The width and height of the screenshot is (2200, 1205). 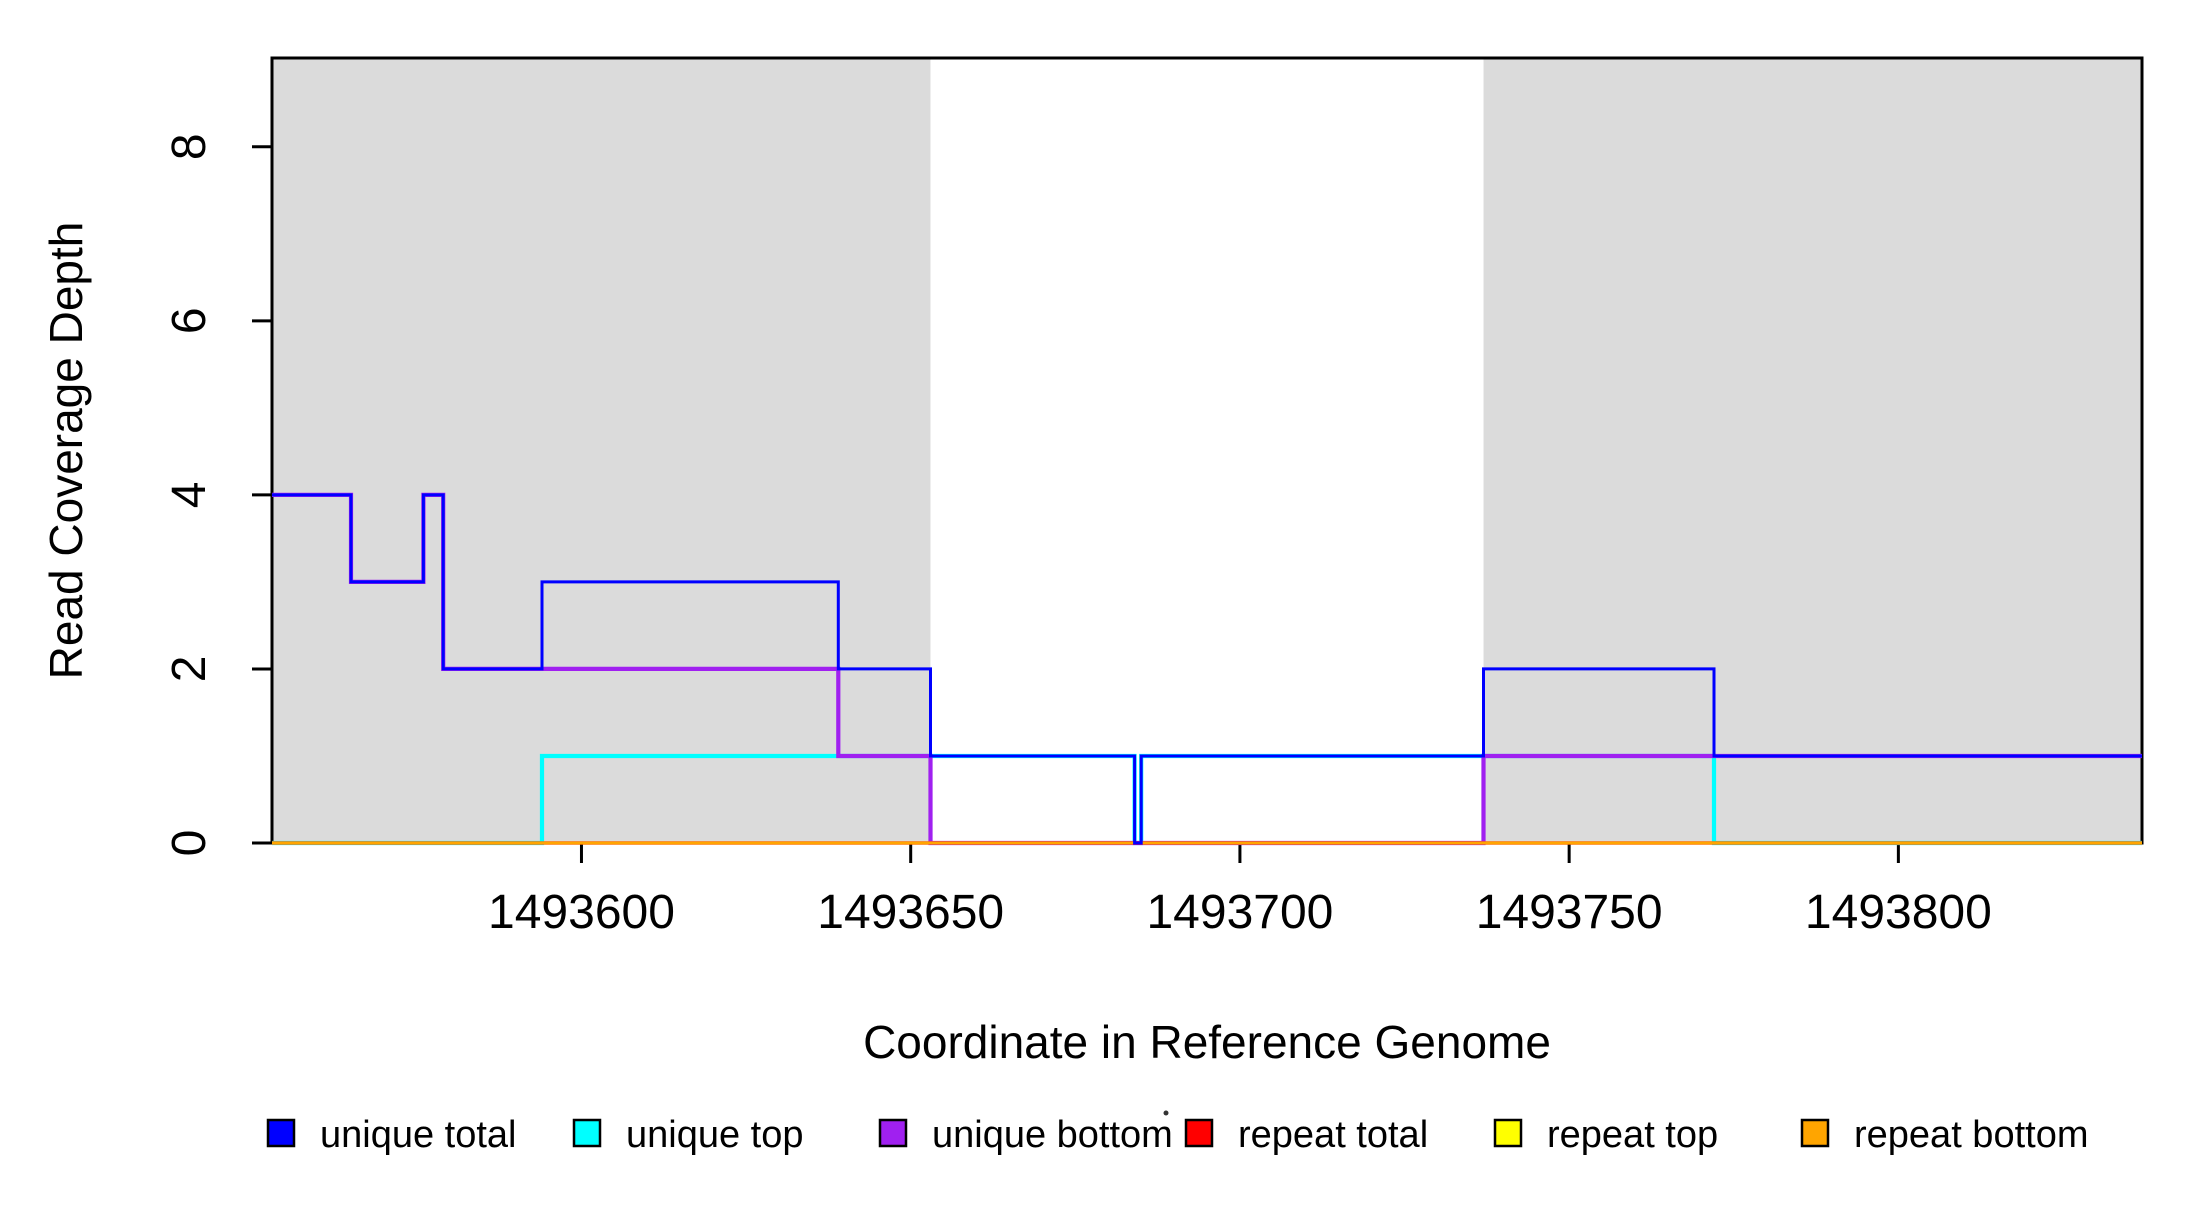 What do you see at coordinates (1815, 1133) in the screenshot?
I see `legend-swatch-repeat-bottom` at bounding box center [1815, 1133].